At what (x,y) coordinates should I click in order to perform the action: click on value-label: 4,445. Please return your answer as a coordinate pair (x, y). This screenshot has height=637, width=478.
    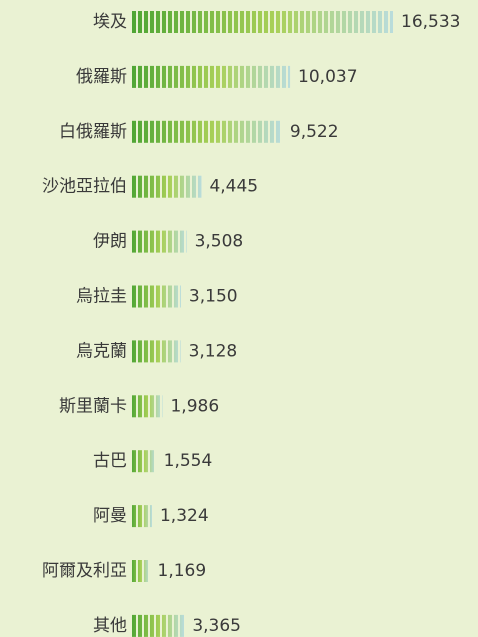
    Looking at the image, I should click on (233, 187).